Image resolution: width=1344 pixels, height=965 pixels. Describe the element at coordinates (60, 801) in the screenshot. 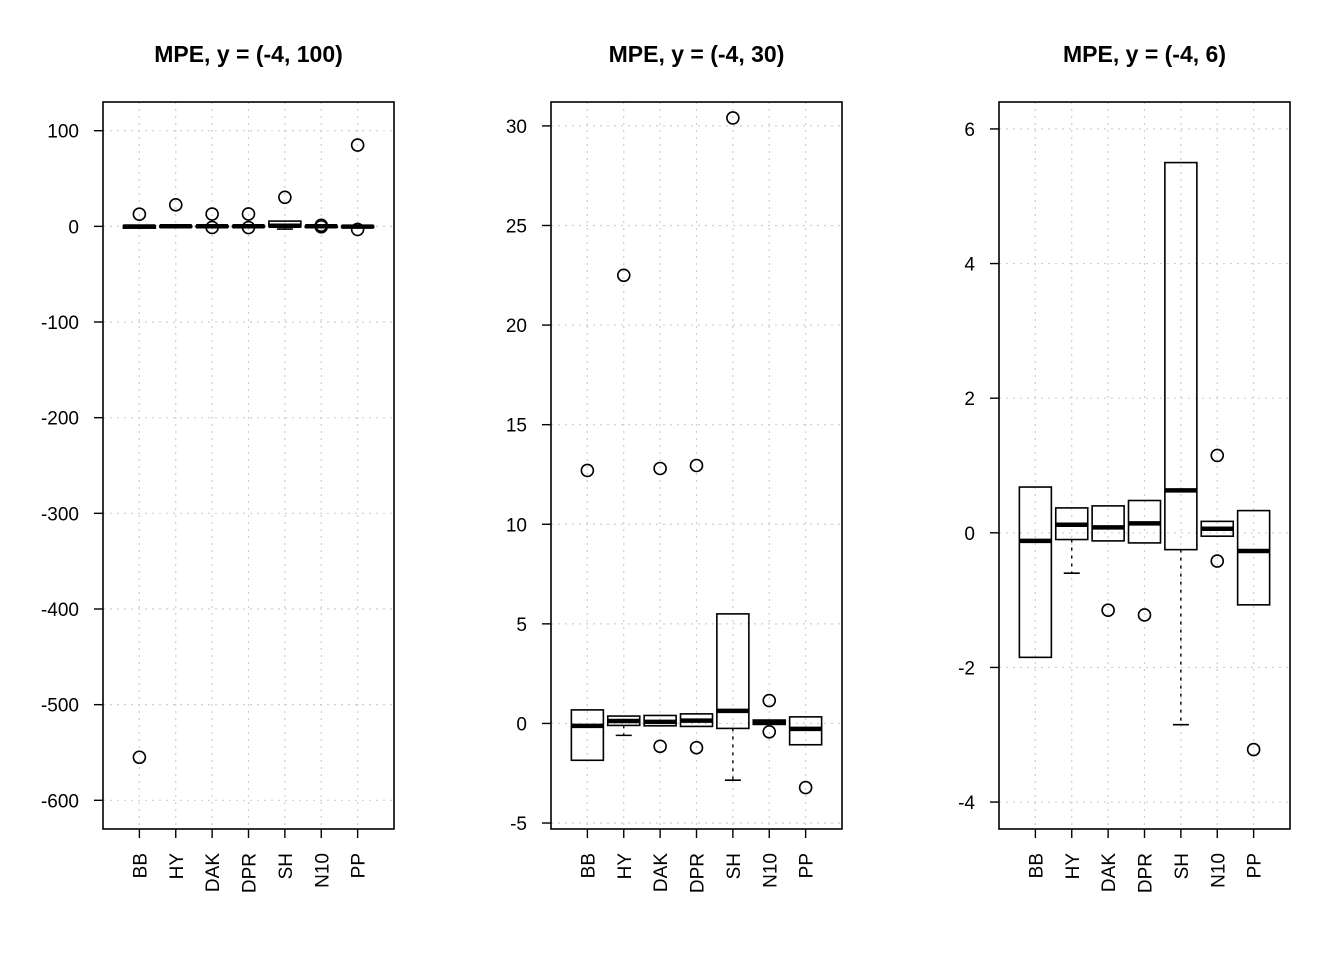

I see `y-tick-label: -600` at that location.